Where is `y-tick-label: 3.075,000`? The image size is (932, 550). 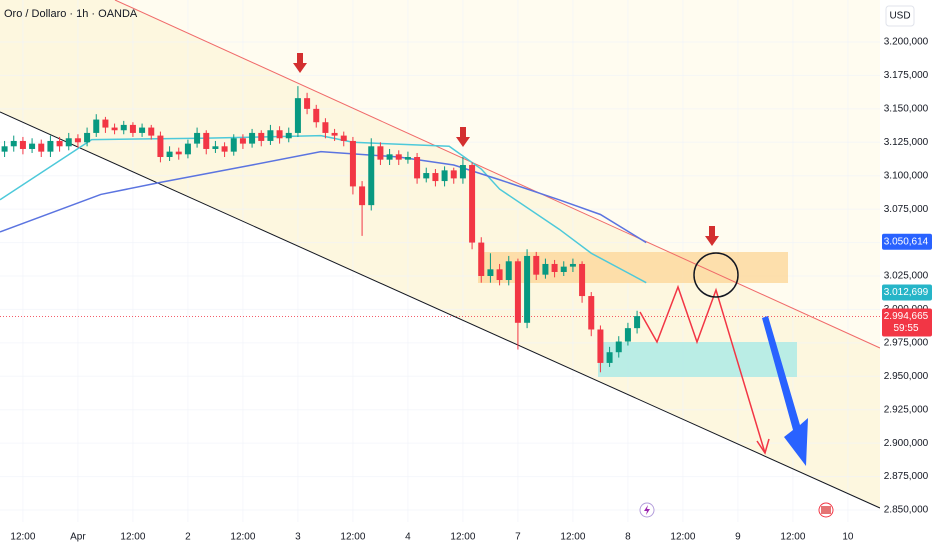 y-tick-label: 3.075,000 is located at coordinates (906, 209).